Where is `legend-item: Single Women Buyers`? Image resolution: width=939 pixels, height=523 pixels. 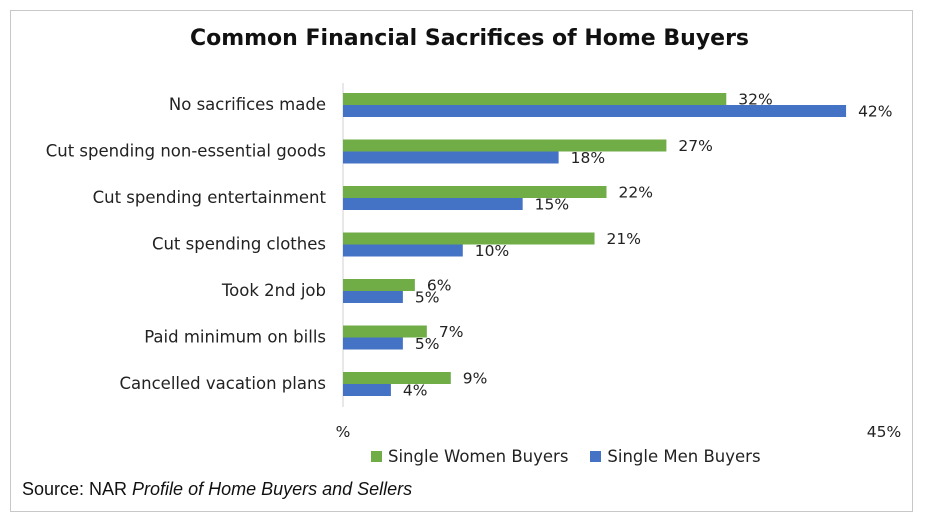 legend-item: Single Women Buyers is located at coordinates (469, 456).